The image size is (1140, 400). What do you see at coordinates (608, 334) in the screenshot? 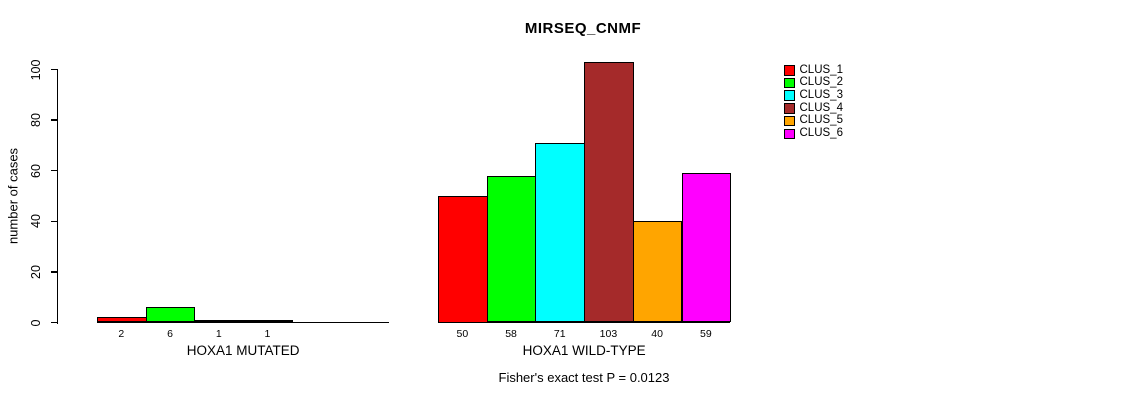
I see `bar-value-label: 103` at bounding box center [608, 334].